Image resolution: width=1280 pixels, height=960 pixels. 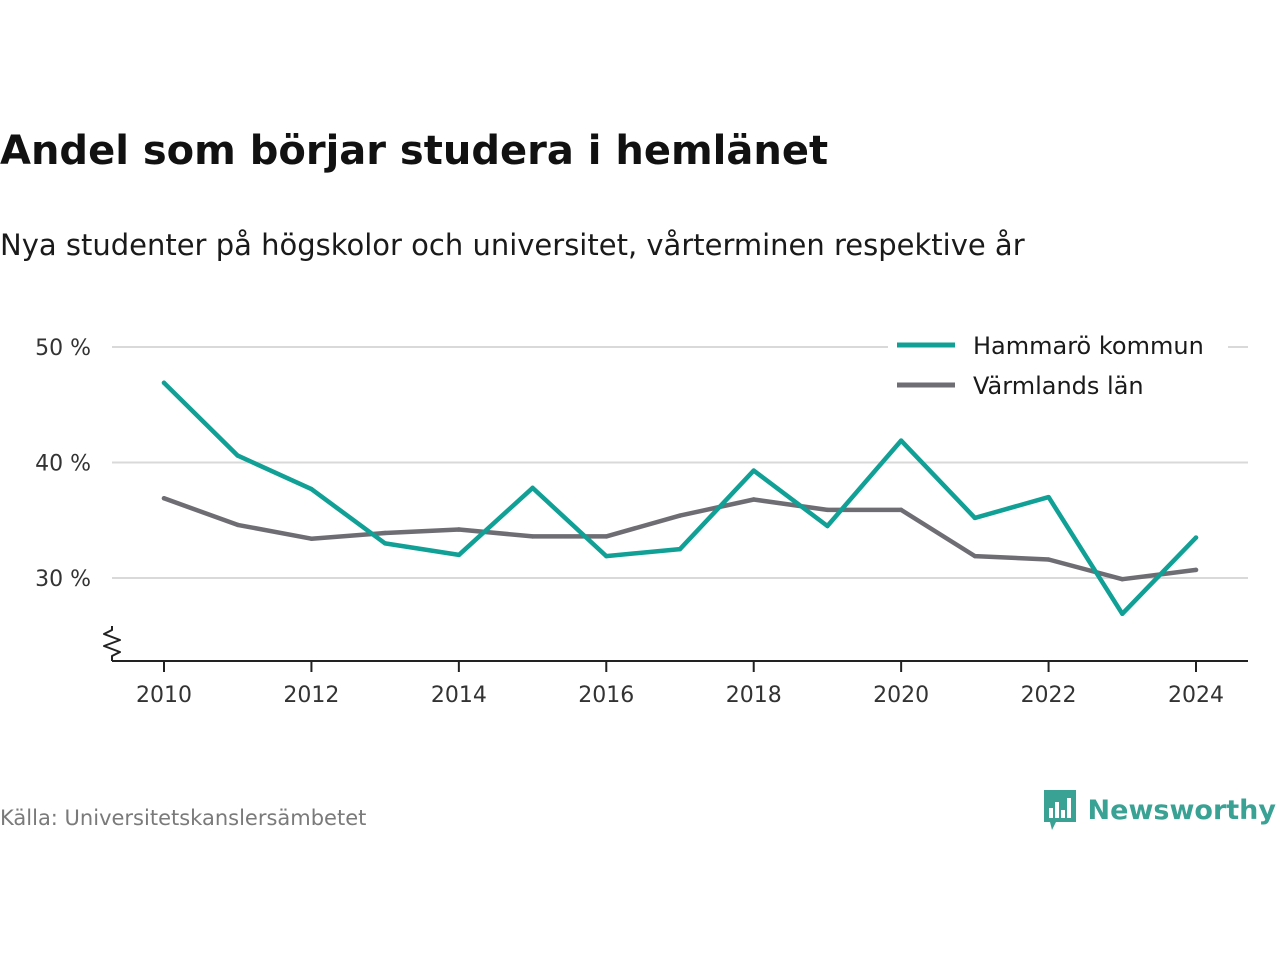 I want to click on legend-label: Hammarö kommun, so click(x=1088, y=346).